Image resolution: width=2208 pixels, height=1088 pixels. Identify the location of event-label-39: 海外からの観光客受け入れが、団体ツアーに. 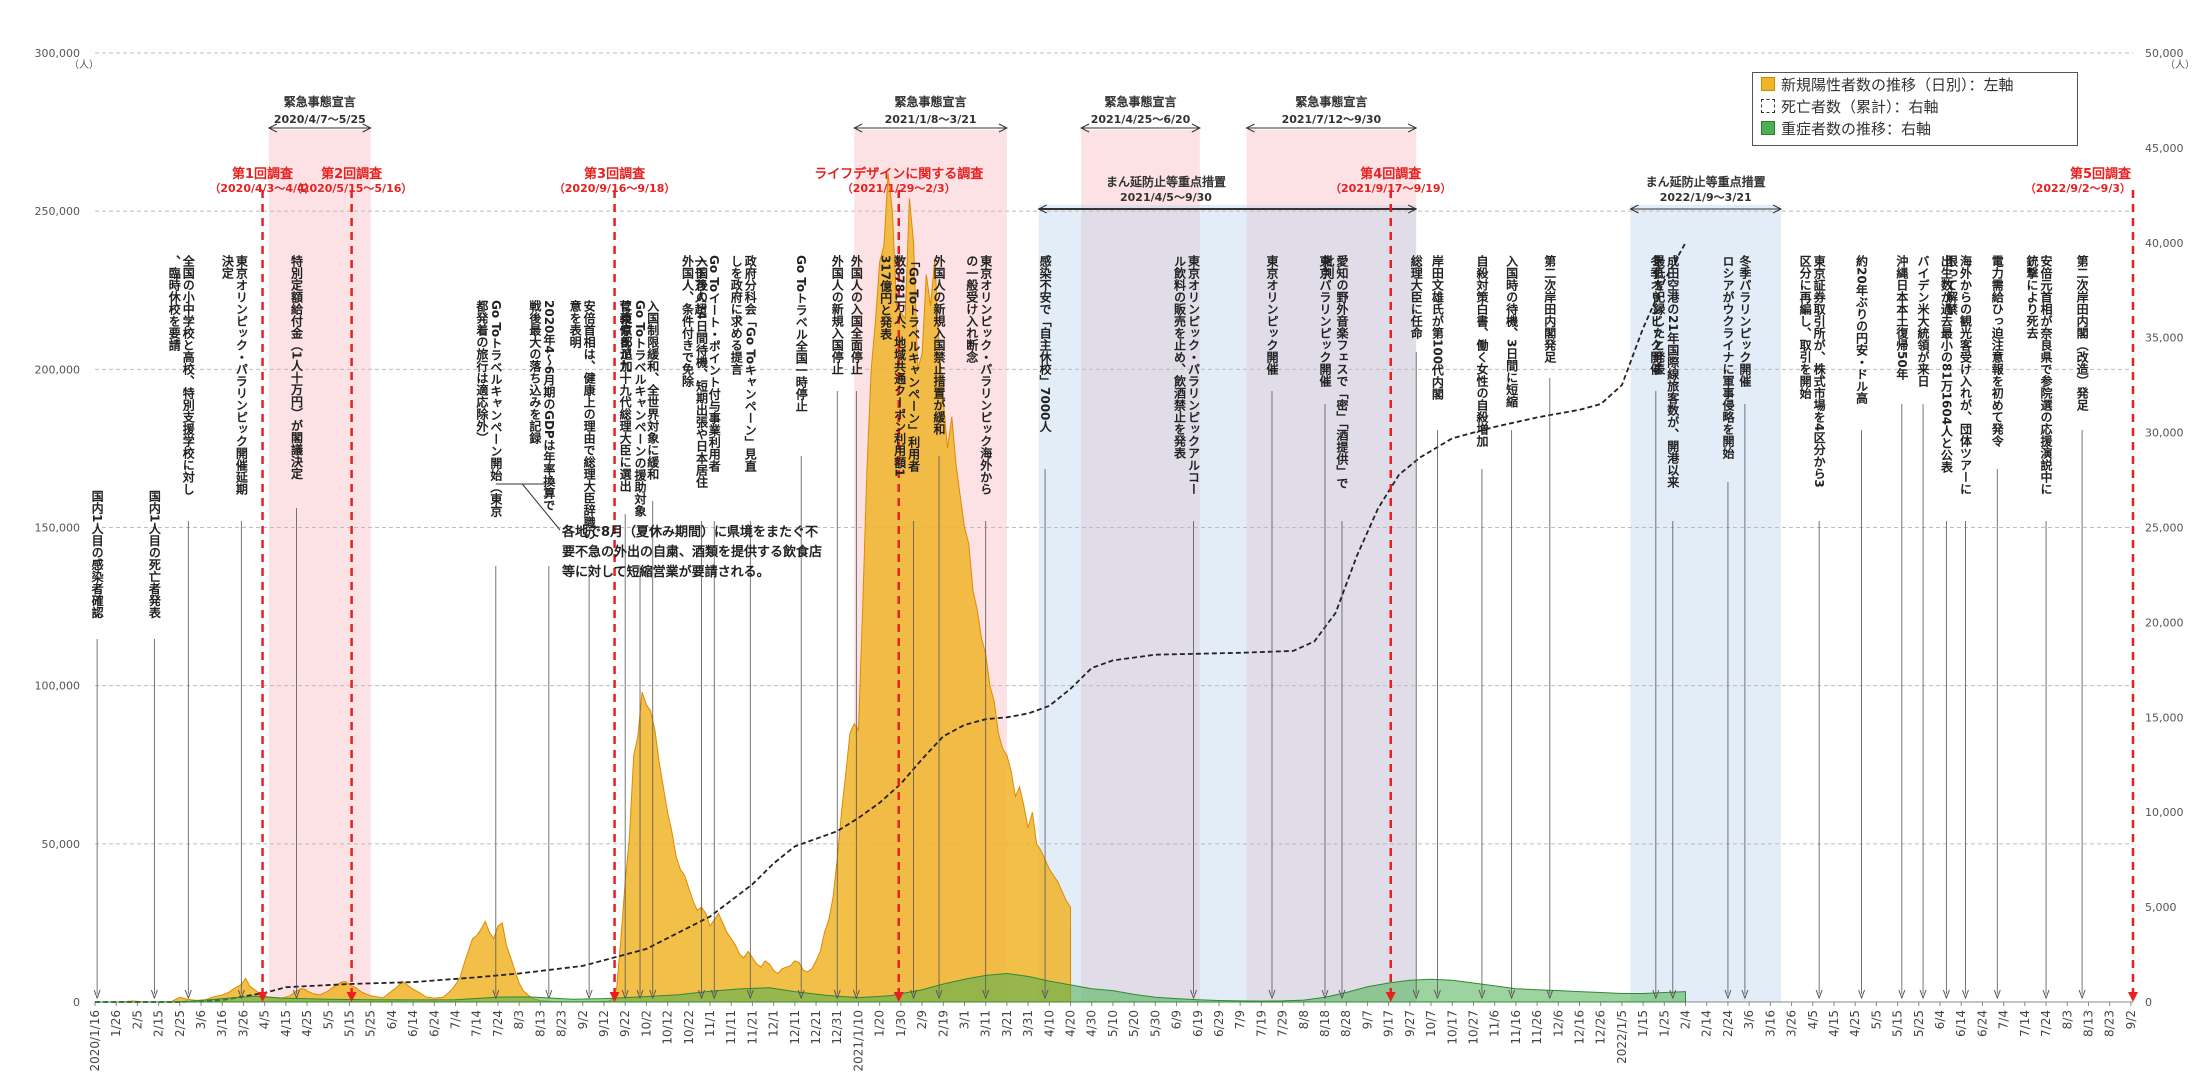
(1965, 374).